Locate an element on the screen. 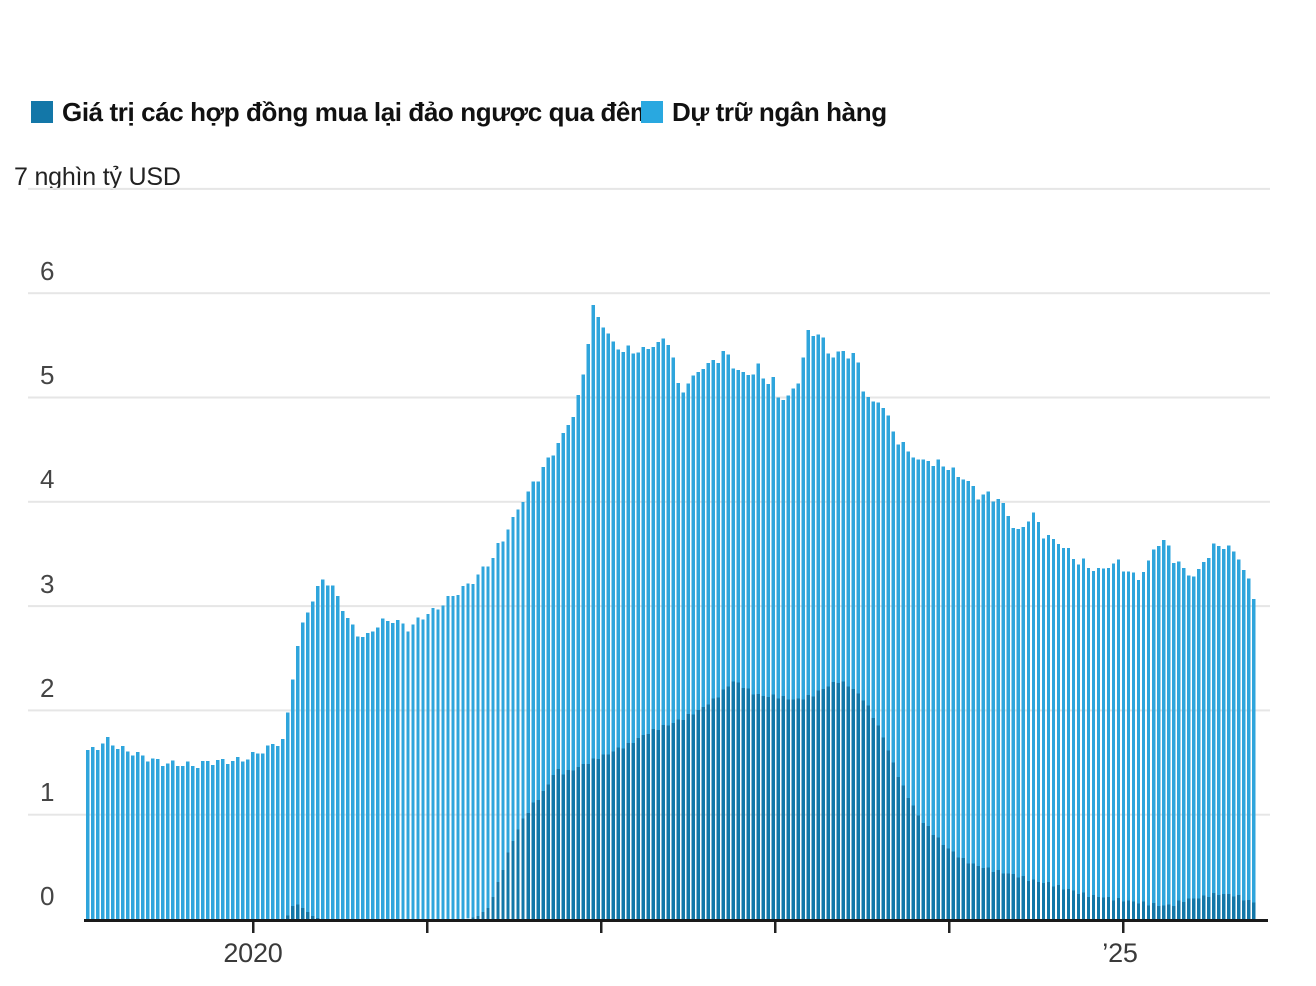  y-axis-tick-label-5: 5 is located at coordinates (47, 375).